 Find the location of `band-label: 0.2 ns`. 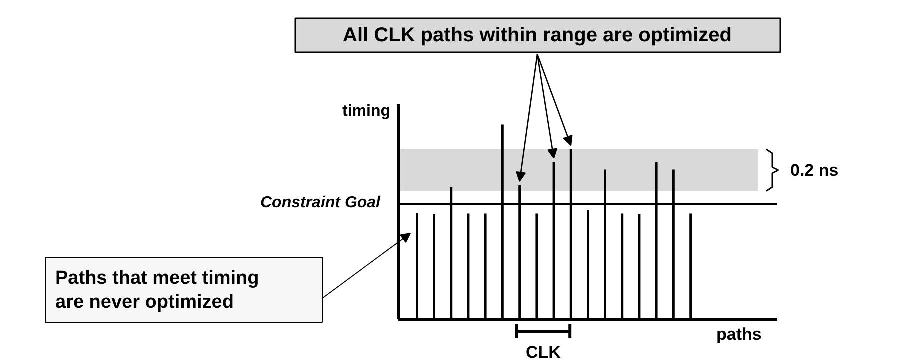

band-label: 0.2 ns is located at coordinates (814, 170).